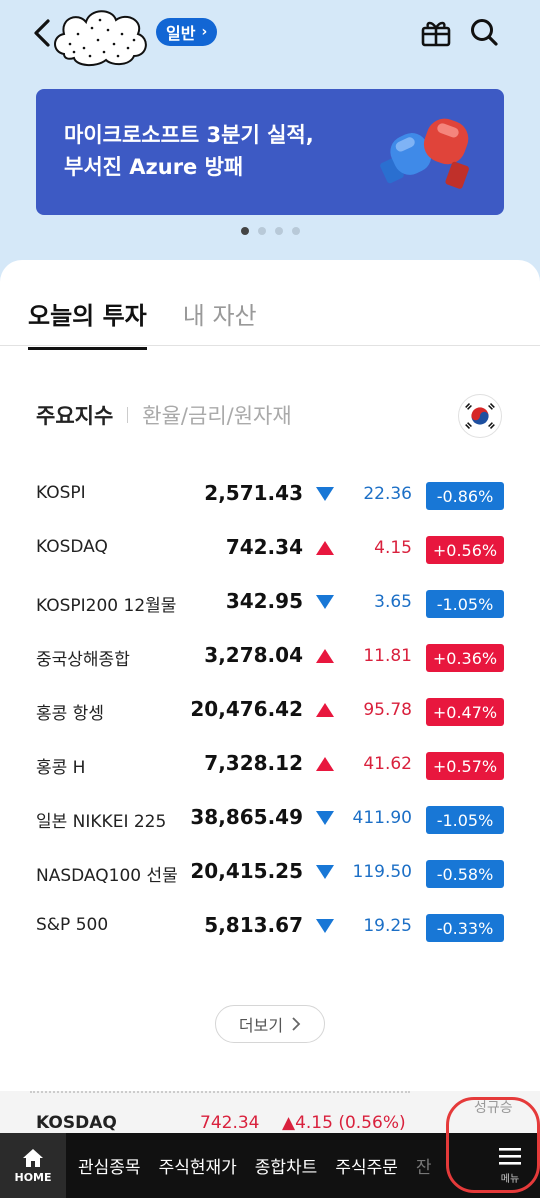  Describe the element at coordinates (253, 655) in the screenshot. I see `index-price: 3,278.04` at that location.